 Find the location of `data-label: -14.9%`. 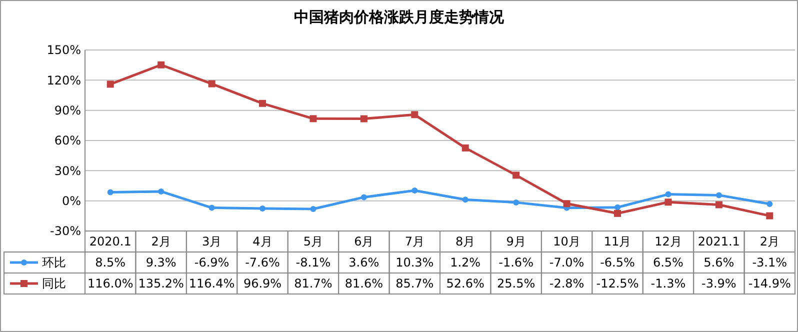

data-label: -14.9% is located at coordinates (769, 283).